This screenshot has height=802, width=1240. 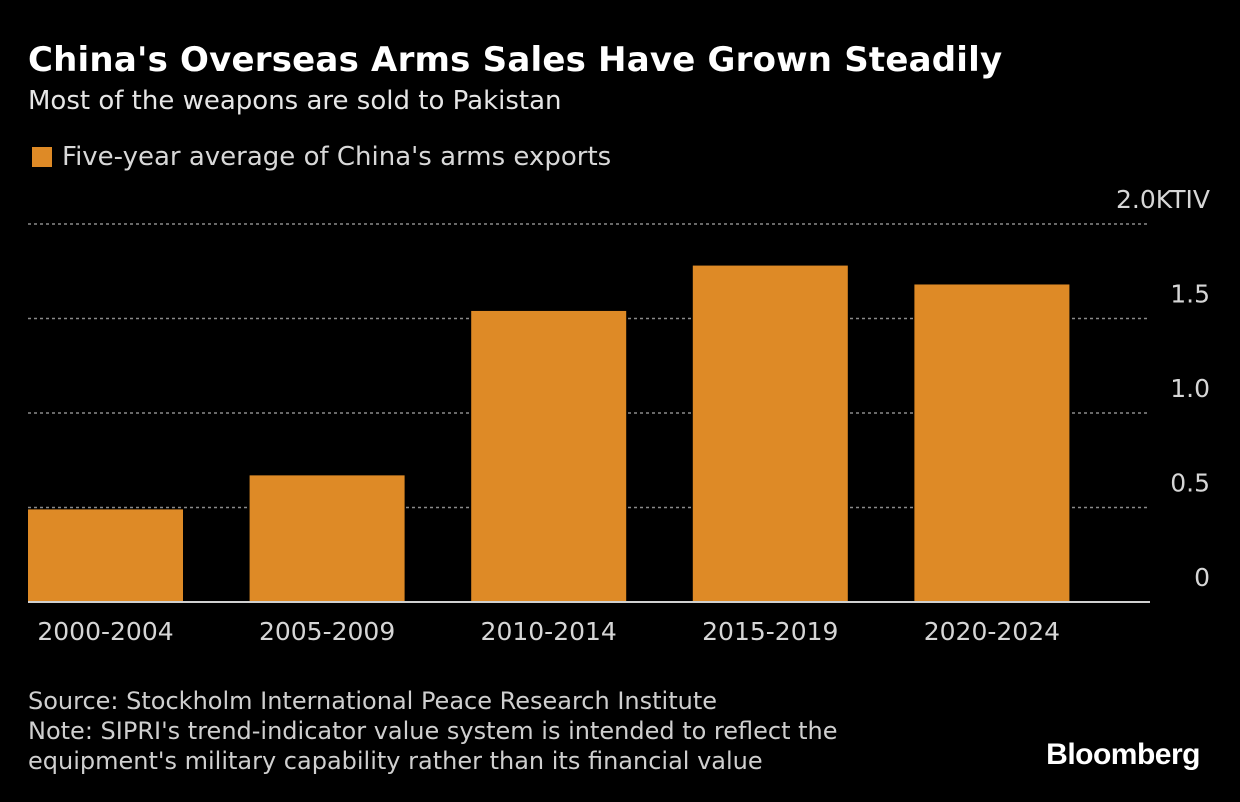 What do you see at coordinates (549, 456) in the screenshot?
I see `bar-2010-2014` at bounding box center [549, 456].